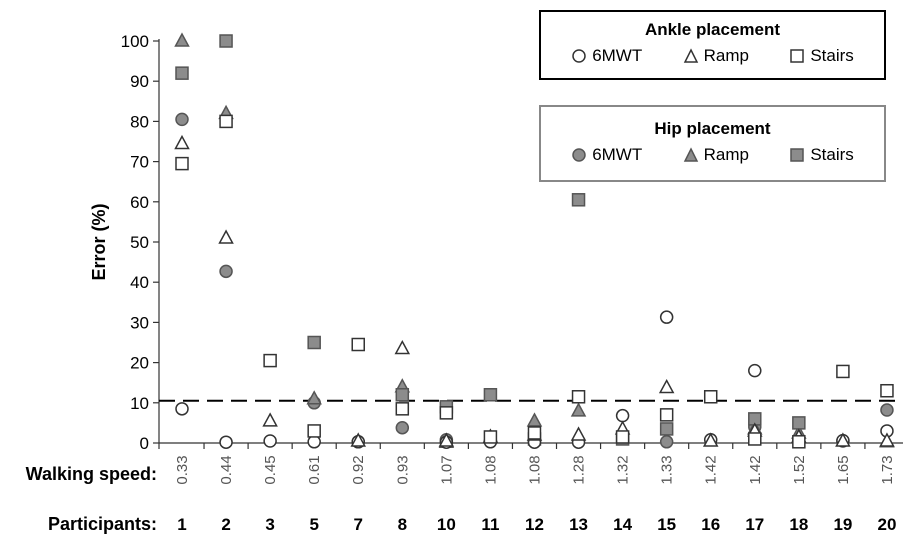 The image size is (903, 539). Describe the element at coordinates (797, 56) in the screenshot. I see `open-square-marker-icon` at that location.